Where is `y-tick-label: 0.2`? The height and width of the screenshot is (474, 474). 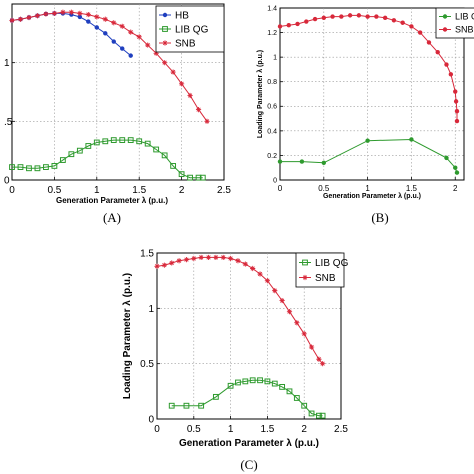 y-tick-label: 0.2 is located at coordinates (272, 156).